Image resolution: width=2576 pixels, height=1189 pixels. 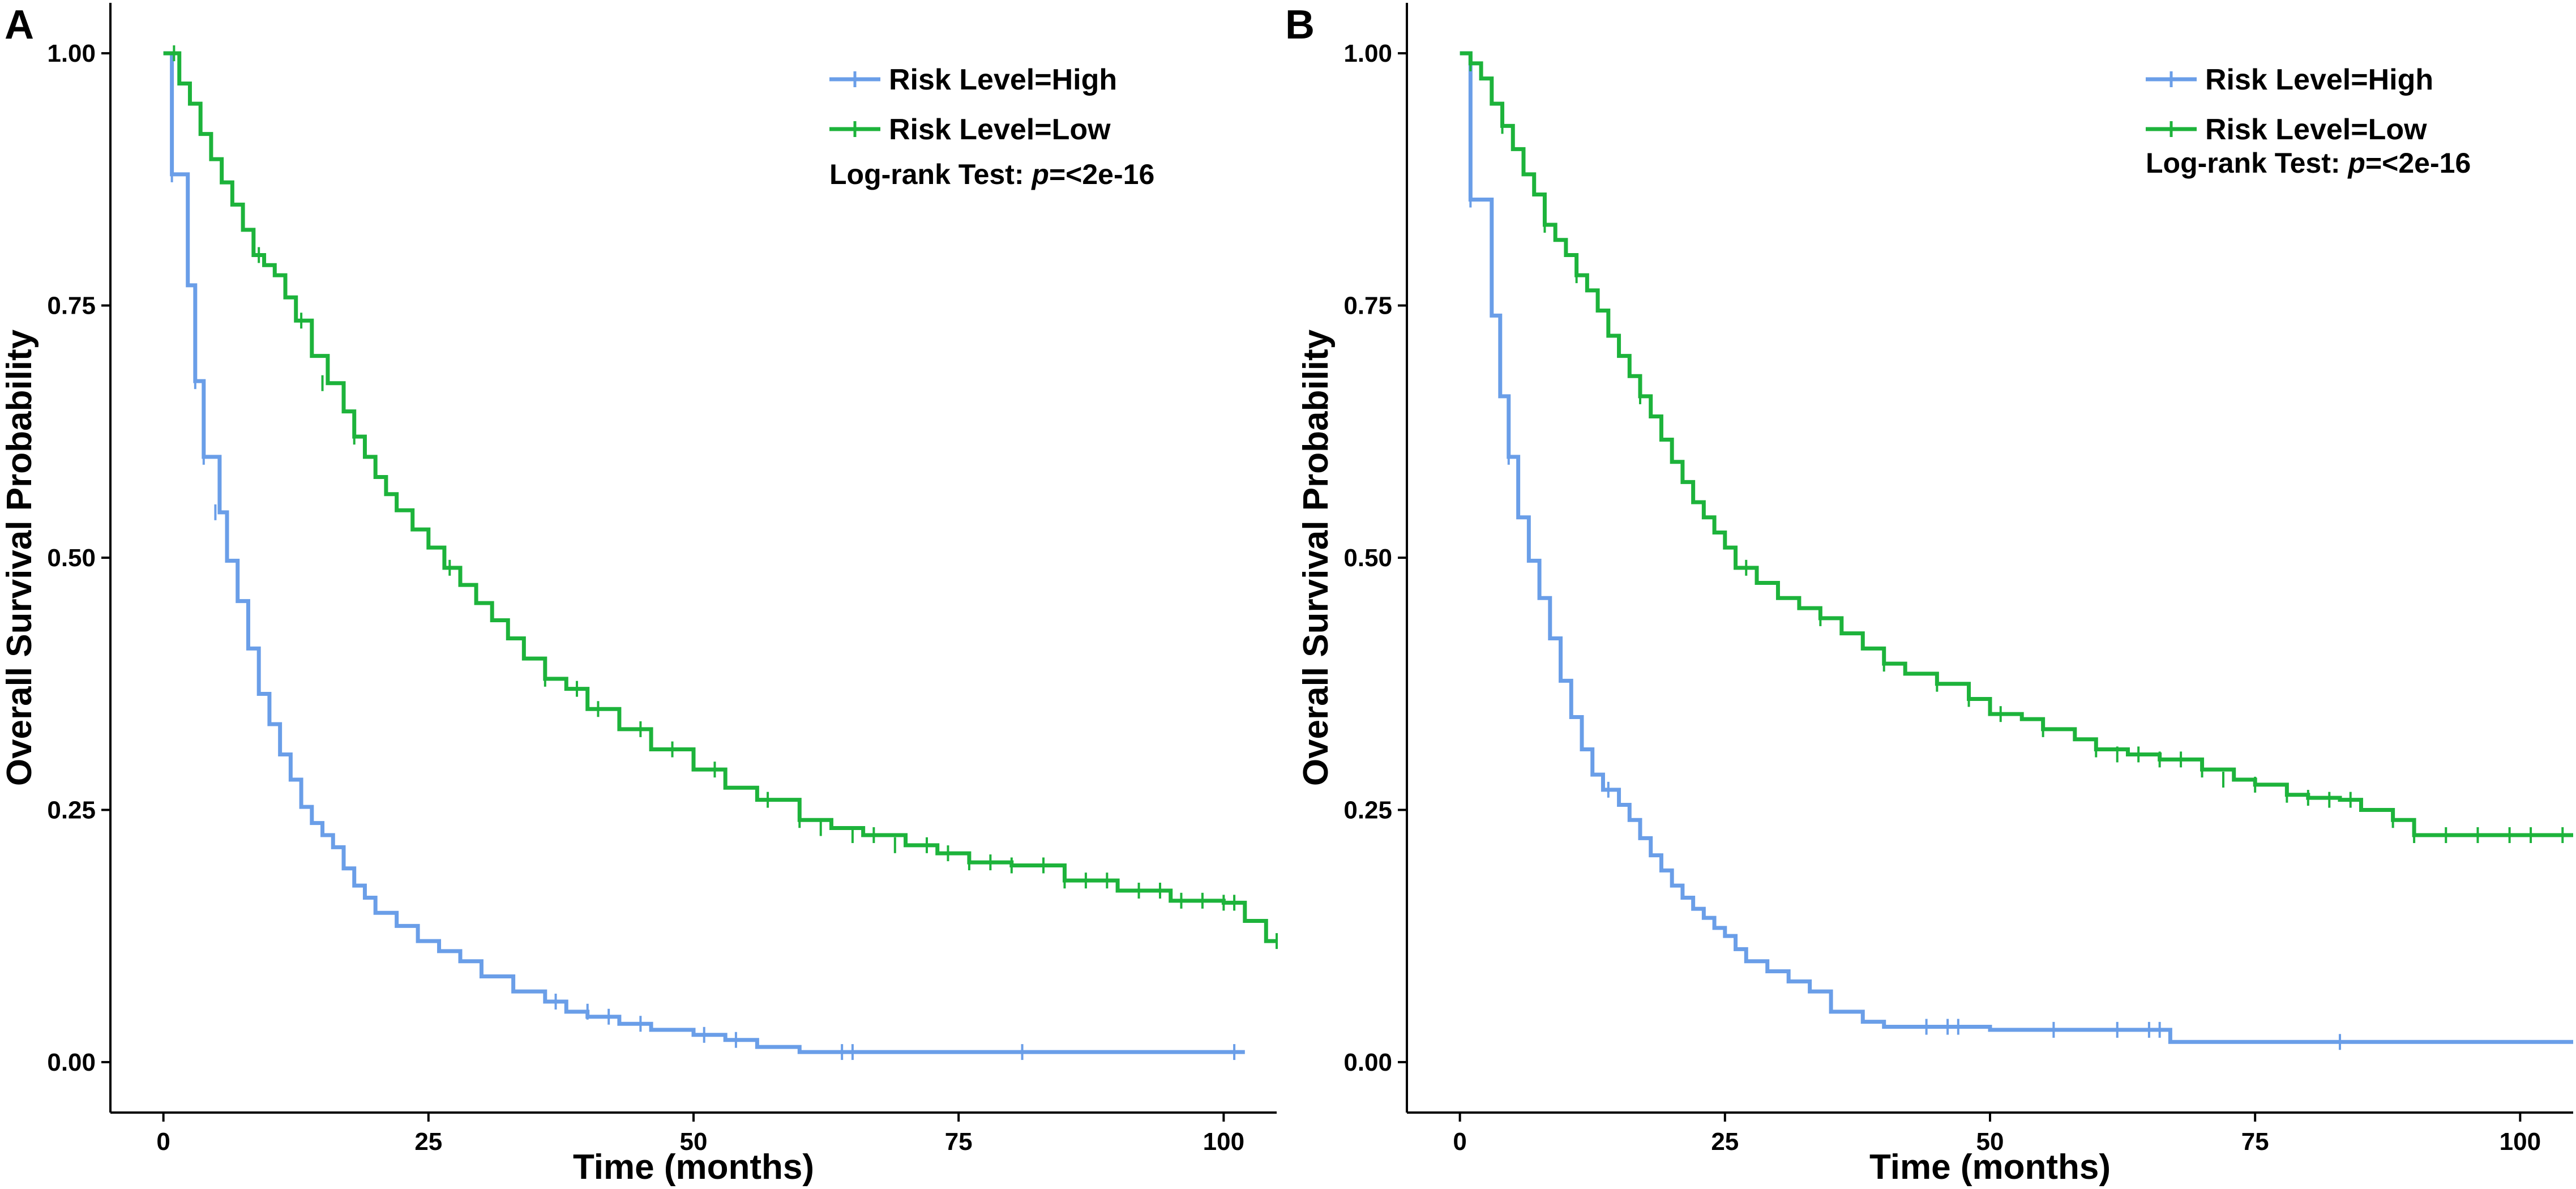 I want to click on panel-letter: B, so click(x=1300, y=25).